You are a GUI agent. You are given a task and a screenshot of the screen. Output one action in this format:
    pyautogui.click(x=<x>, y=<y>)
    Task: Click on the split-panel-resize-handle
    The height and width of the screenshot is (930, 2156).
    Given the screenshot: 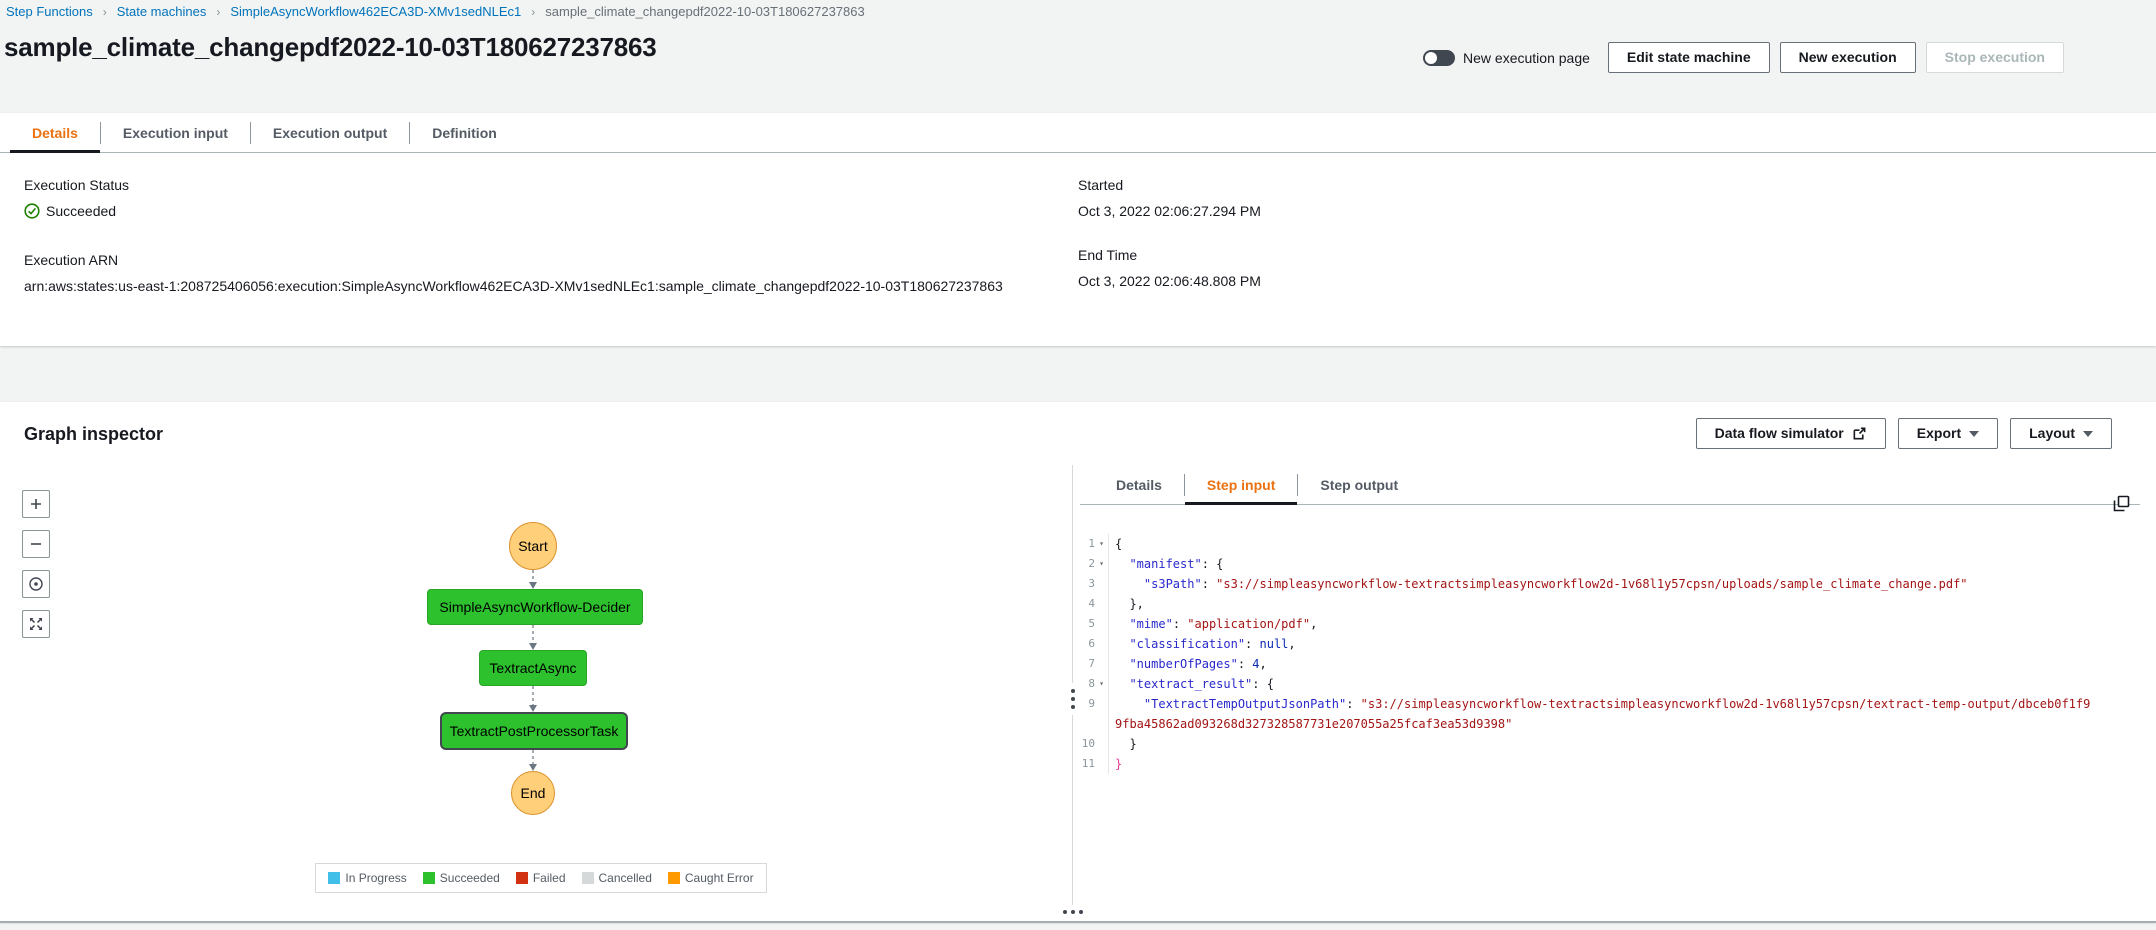 What is the action you would take?
    pyautogui.click(x=1073, y=912)
    